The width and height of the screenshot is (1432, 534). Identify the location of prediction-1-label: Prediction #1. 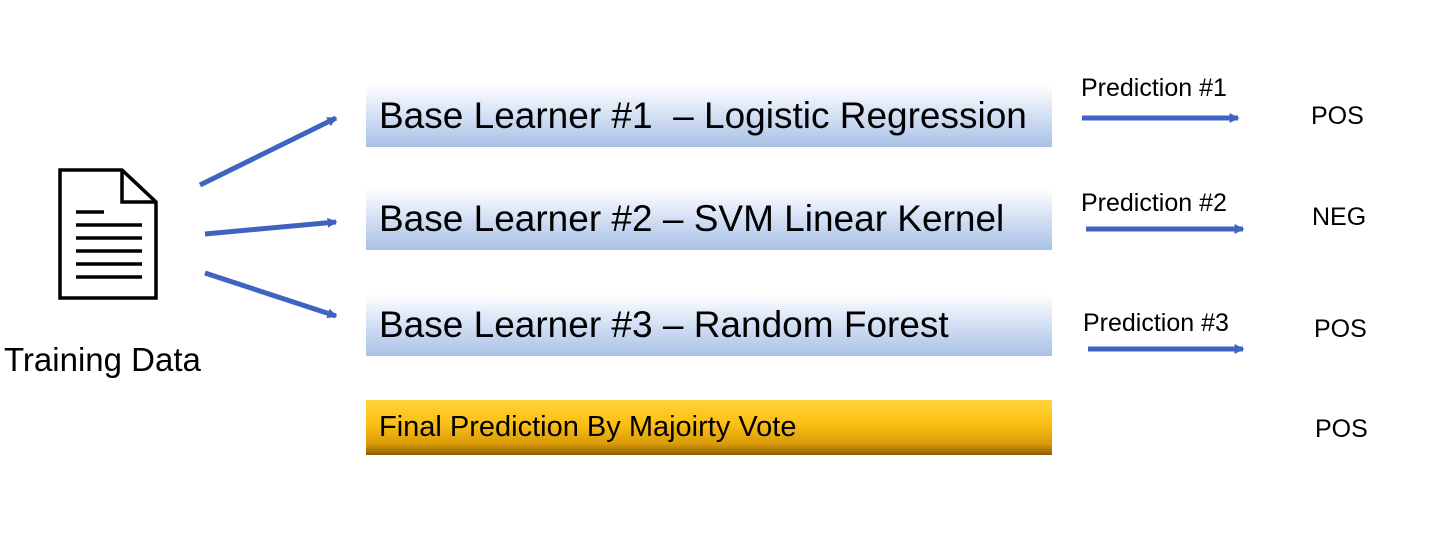
(1154, 88).